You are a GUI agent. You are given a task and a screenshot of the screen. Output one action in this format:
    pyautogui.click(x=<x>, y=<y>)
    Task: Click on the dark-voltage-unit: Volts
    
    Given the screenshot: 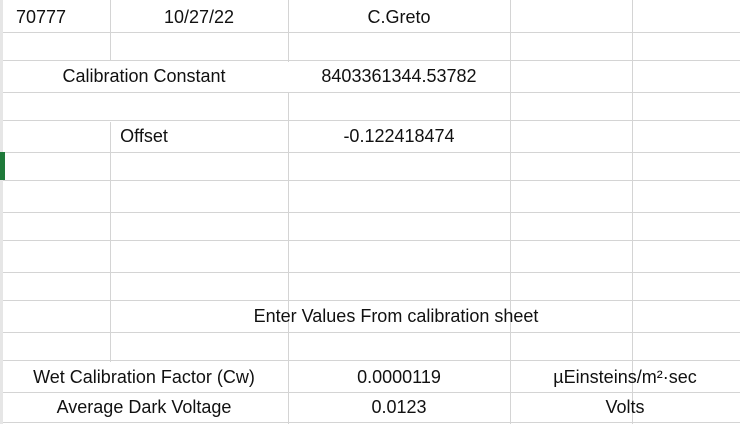 What is the action you would take?
    pyautogui.click(x=625, y=407)
    